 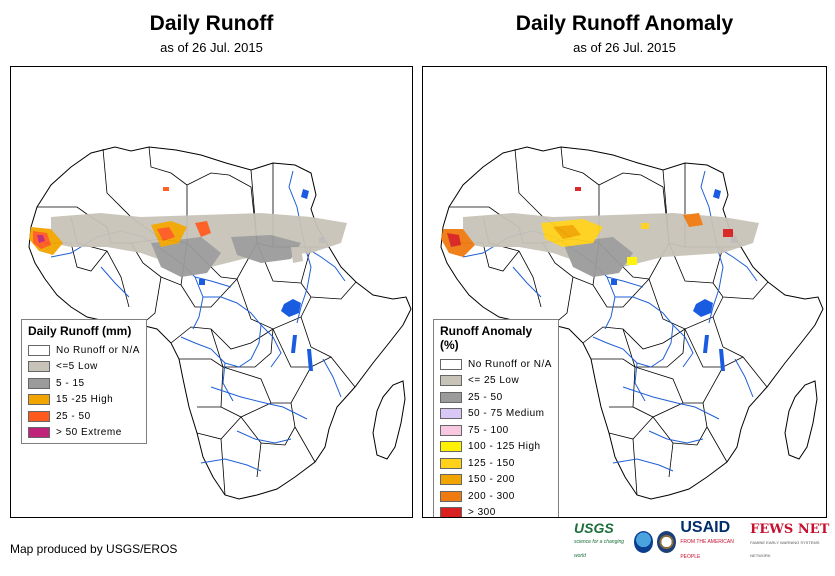 I want to click on right-map-title: Daily Runoff Anomaly, so click(x=624, y=23).